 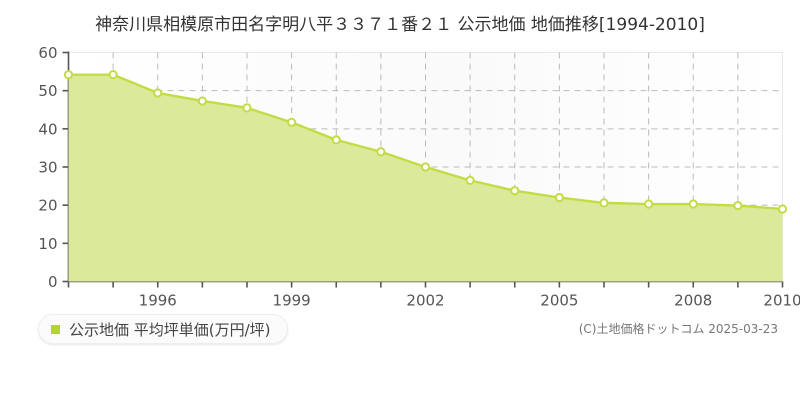 I want to click on y-tick-label-50: 50, so click(x=47, y=91).